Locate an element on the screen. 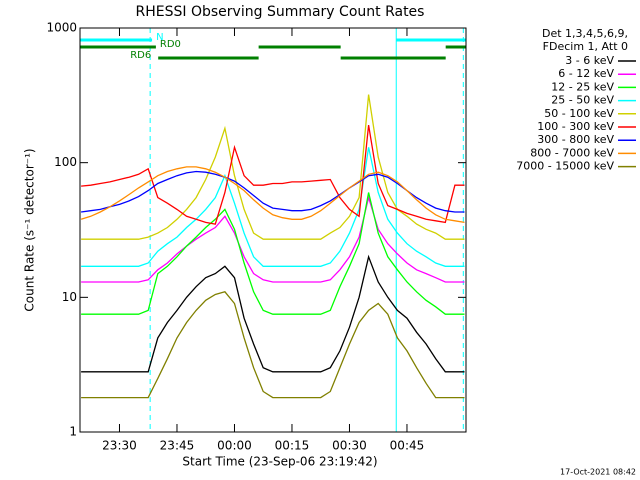 The height and width of the screenshot is (480, 640). legend-label: 12 - 25 keV is located at coordinates (582, 86).